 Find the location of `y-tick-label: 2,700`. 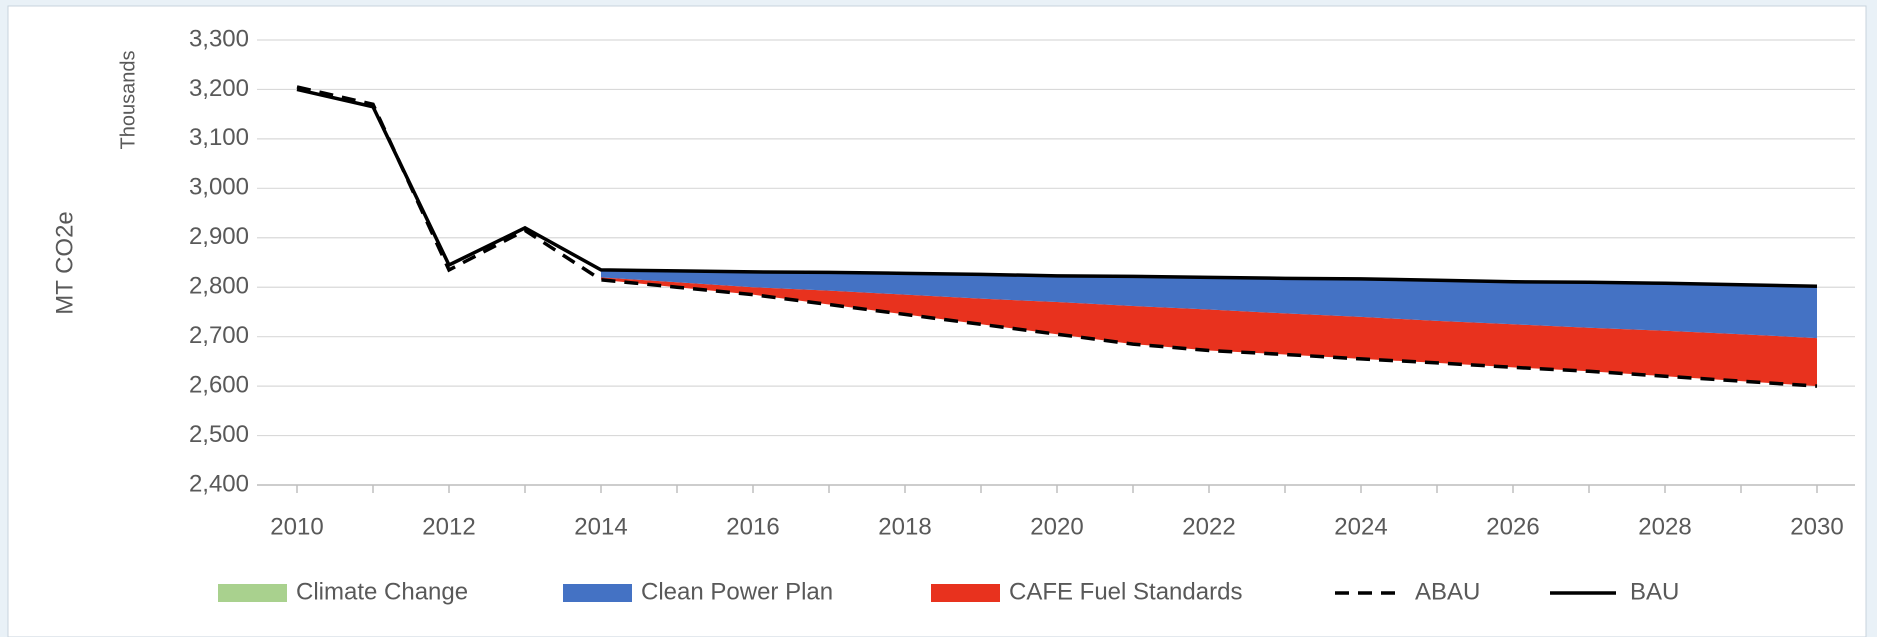

y-tick-label: 2,700 is located at coordinates (219, 335).